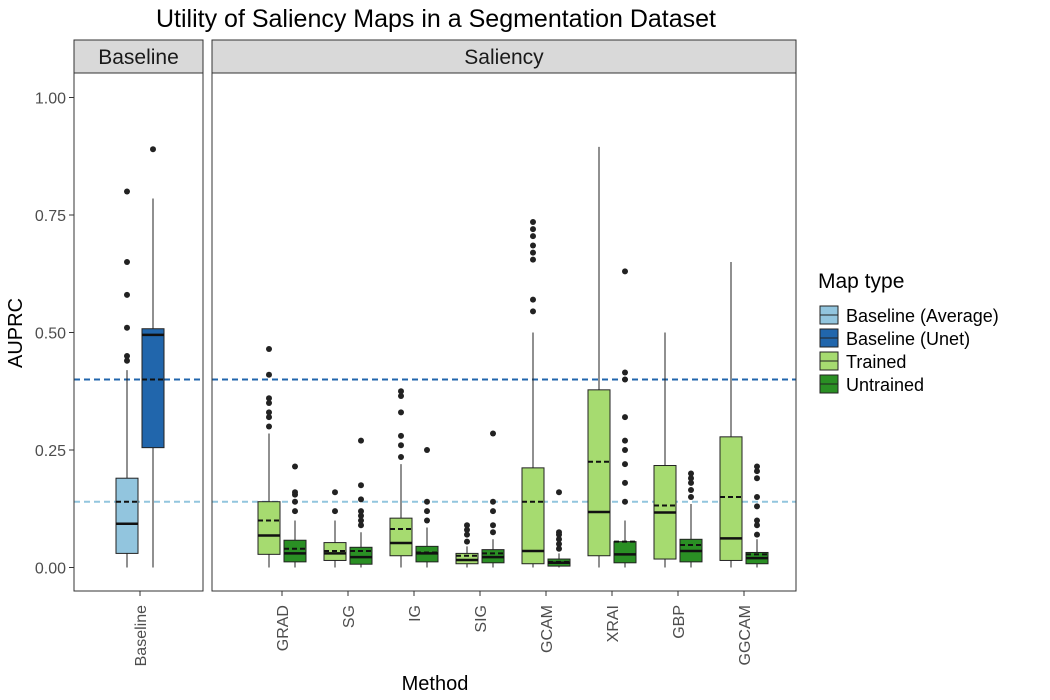 The height and width of the screenshot is (700, 1050). I want to click on box-xrai-untrained, so click(625, 418).